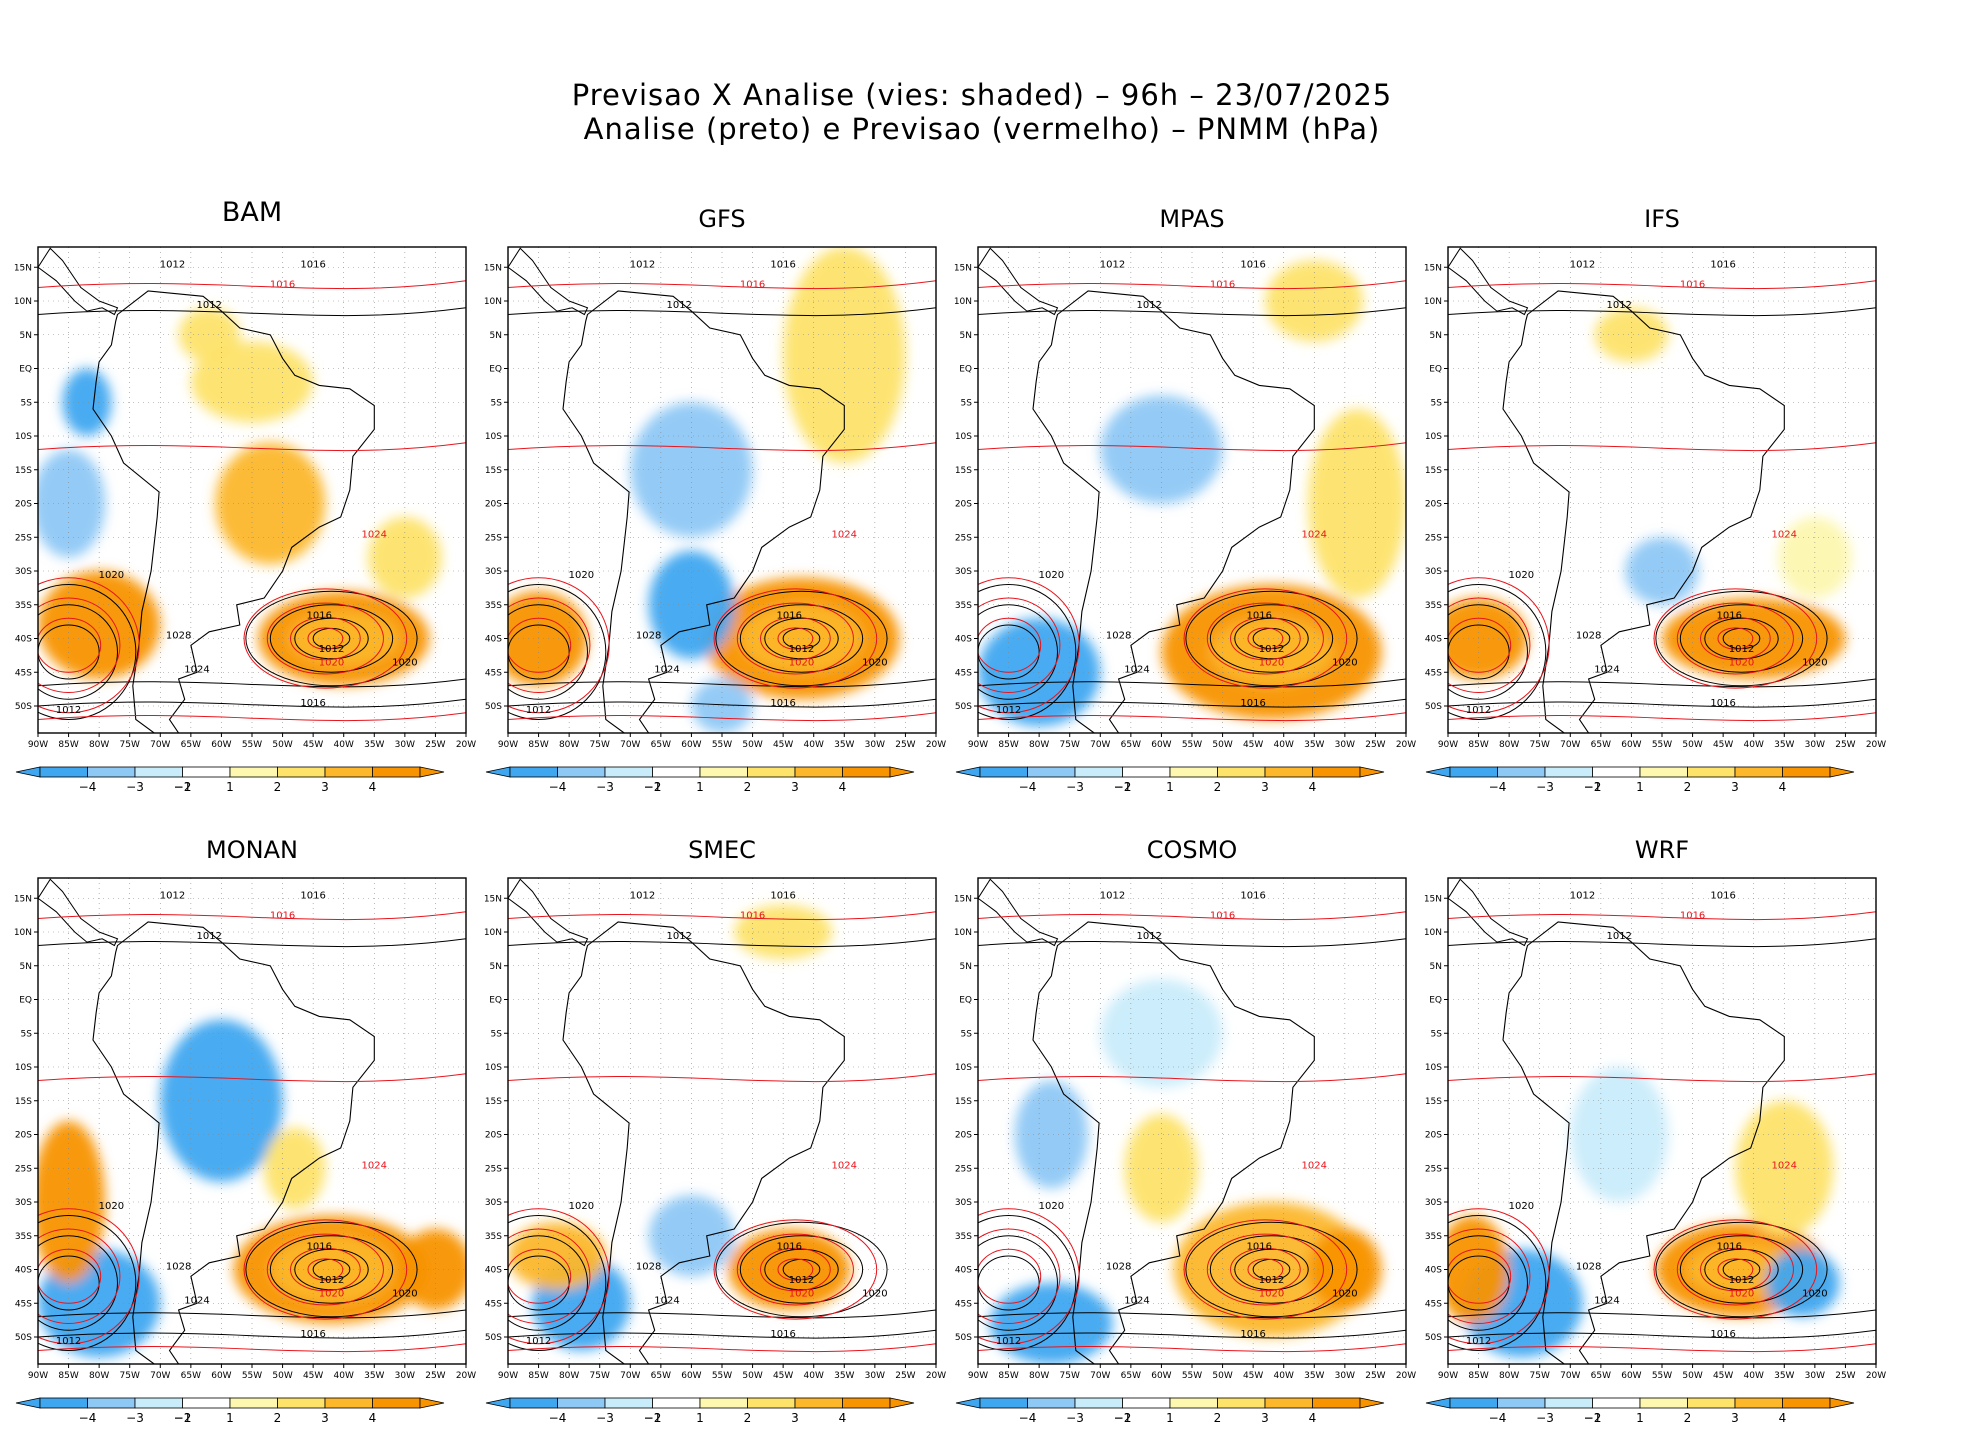  Describe the element at coordinates (373, 787) in the screenshot. I see `colorbar-label: 4` at that location.